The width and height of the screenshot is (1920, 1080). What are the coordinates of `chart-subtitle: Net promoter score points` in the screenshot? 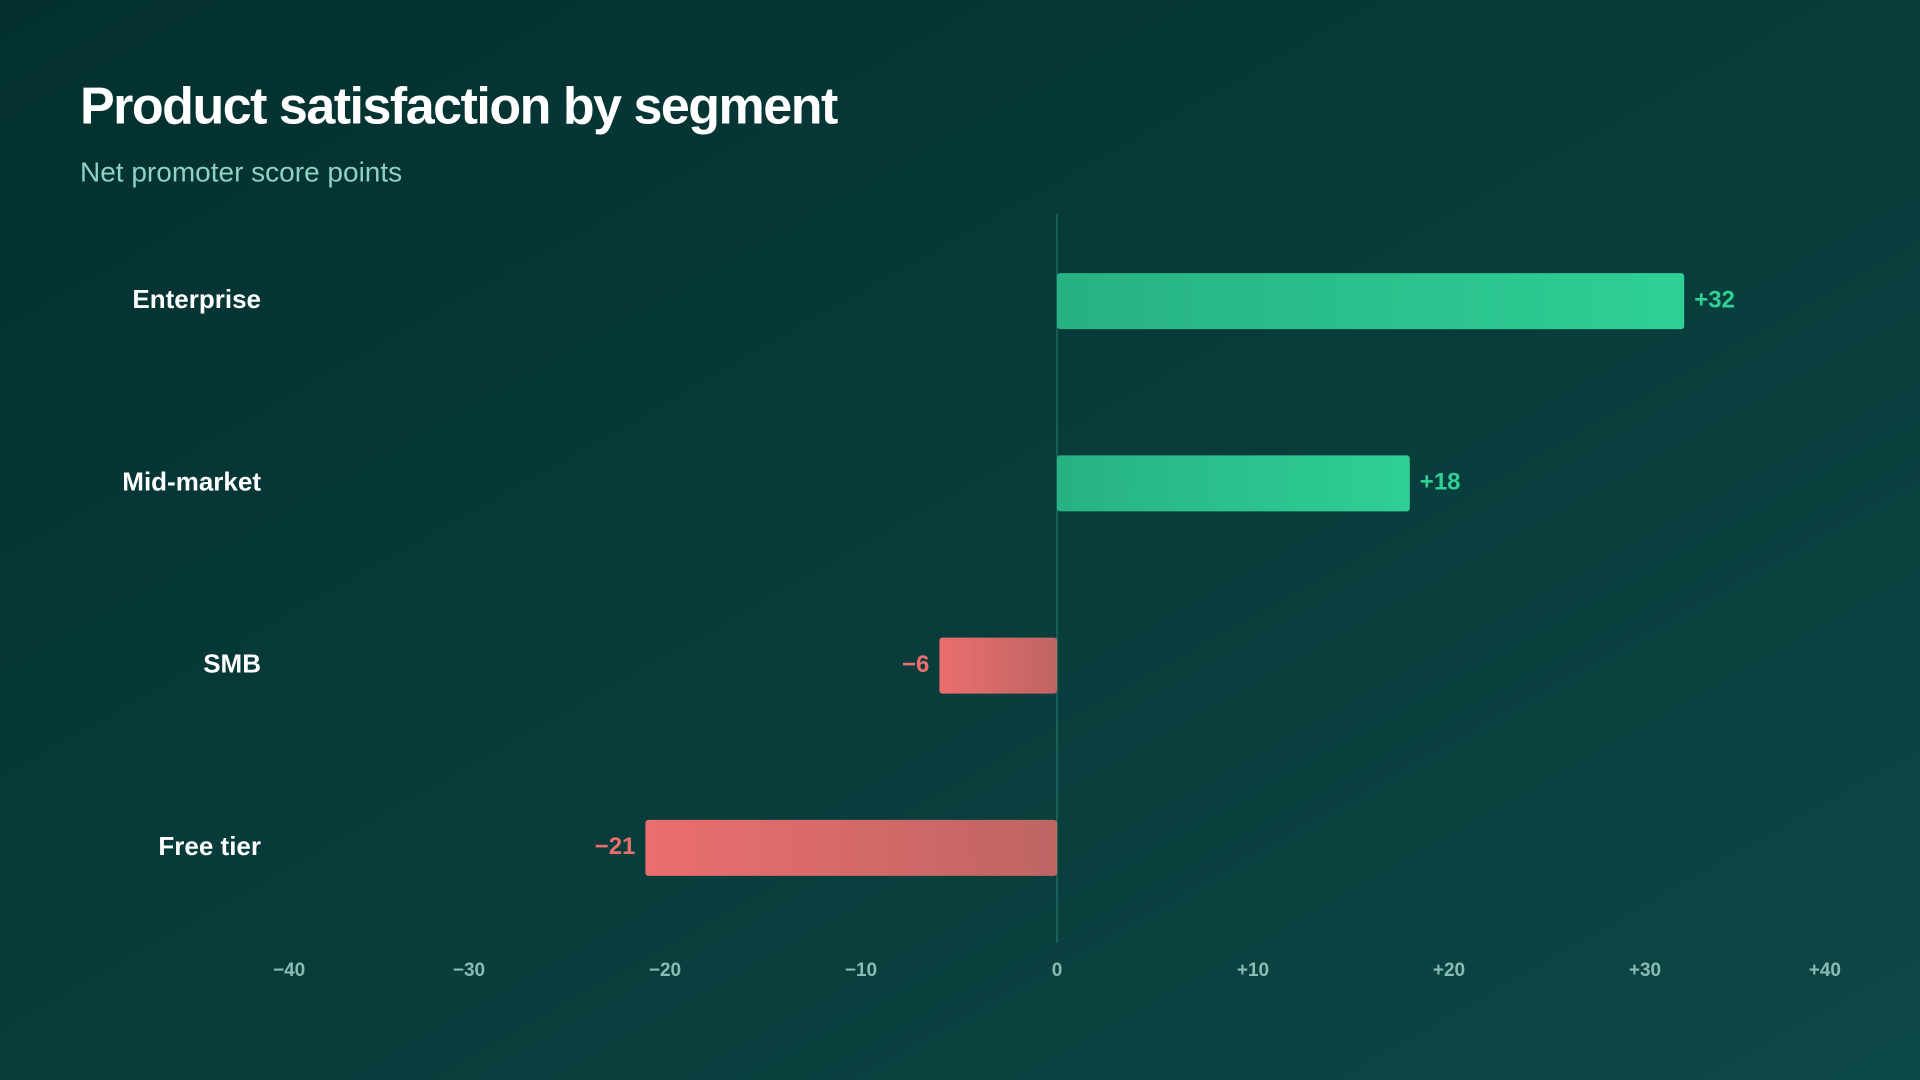 It's located at (241, 171).